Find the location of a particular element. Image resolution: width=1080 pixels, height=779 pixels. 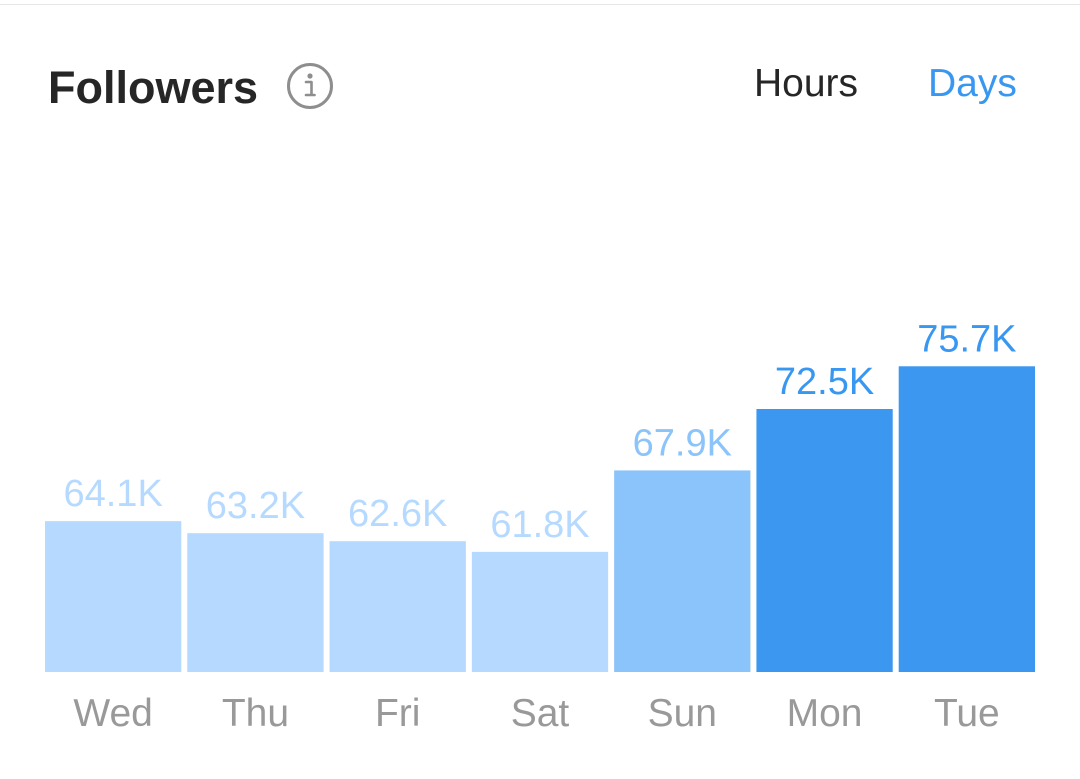

bar-sat is located at coordinates (540, 611).